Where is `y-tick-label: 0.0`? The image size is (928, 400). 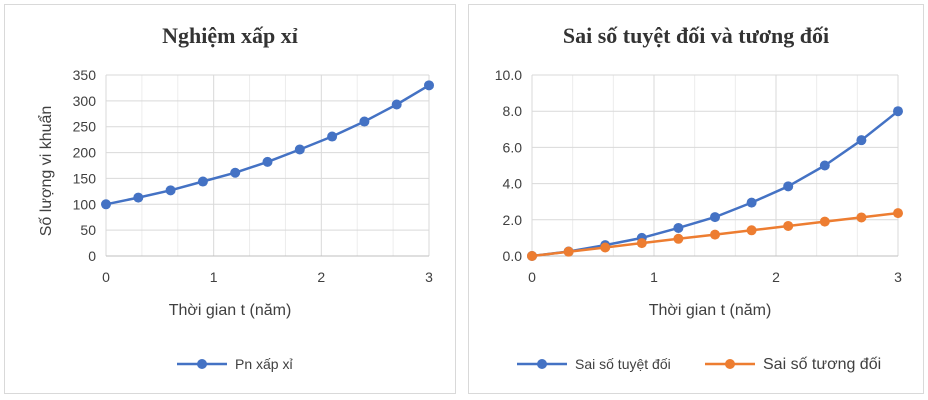 y-tick-label: 0.0 is located at coordinates (513, 256).